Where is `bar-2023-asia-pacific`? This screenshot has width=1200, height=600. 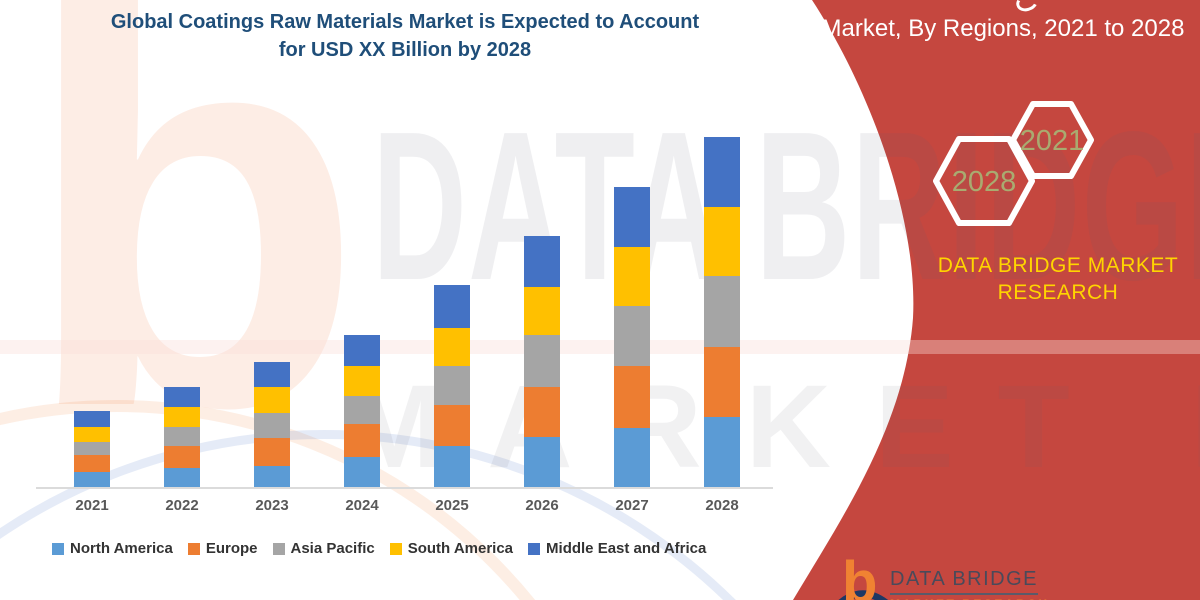
bar-2023-asia-pacific is located at coordinates (272, 425).